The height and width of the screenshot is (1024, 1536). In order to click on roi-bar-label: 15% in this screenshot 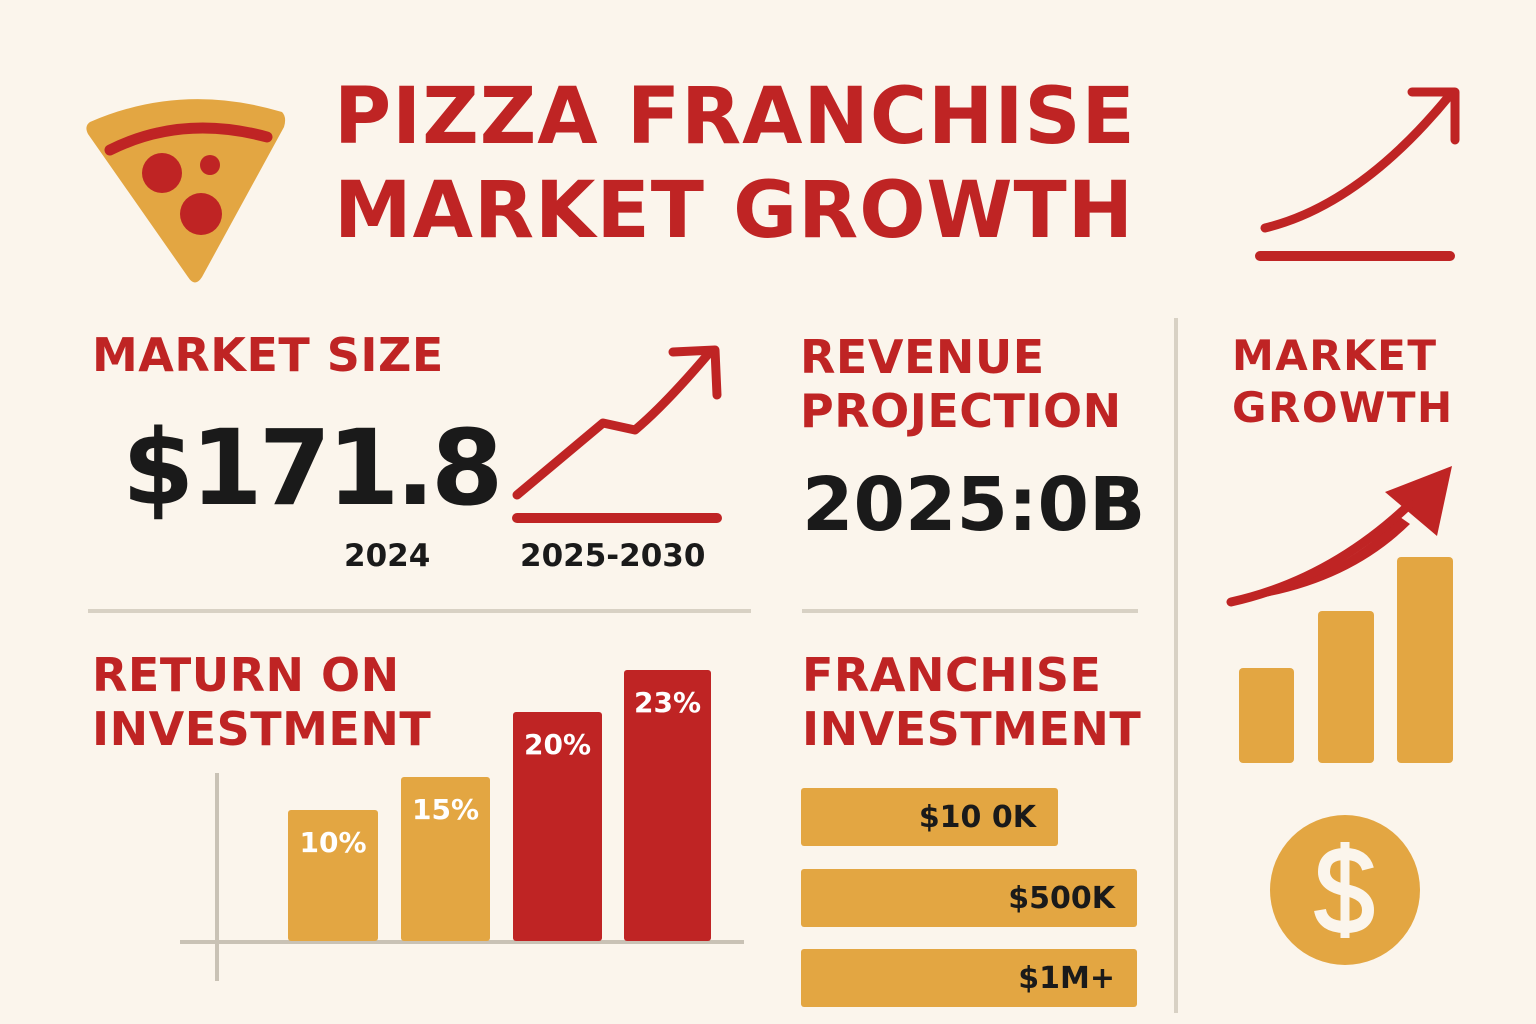, I will do `click(445, 809)`.